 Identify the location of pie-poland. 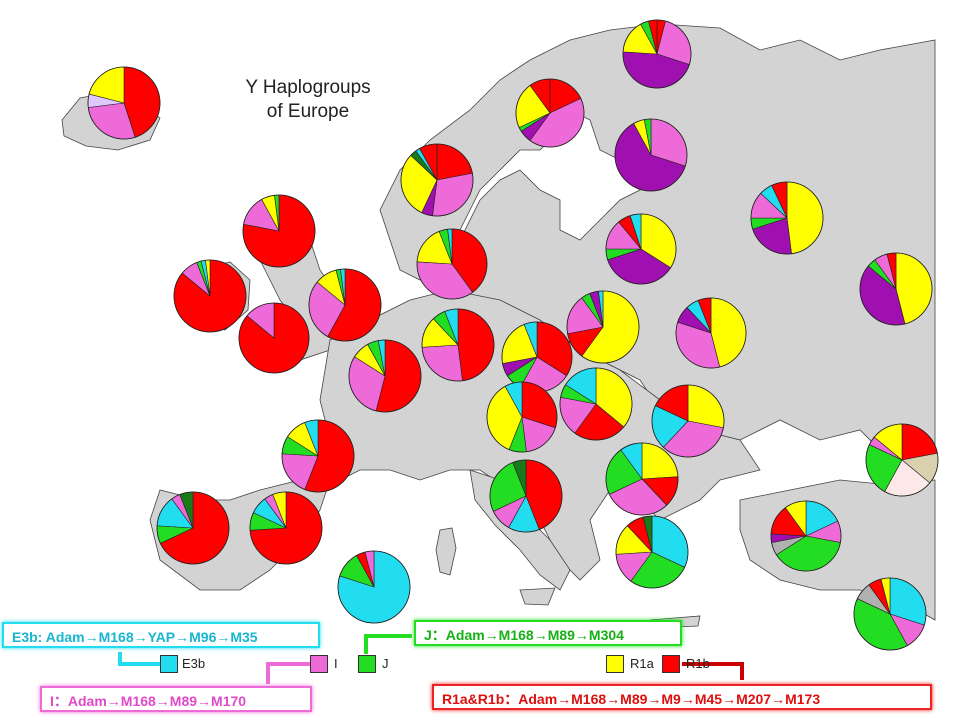
(603, 327).